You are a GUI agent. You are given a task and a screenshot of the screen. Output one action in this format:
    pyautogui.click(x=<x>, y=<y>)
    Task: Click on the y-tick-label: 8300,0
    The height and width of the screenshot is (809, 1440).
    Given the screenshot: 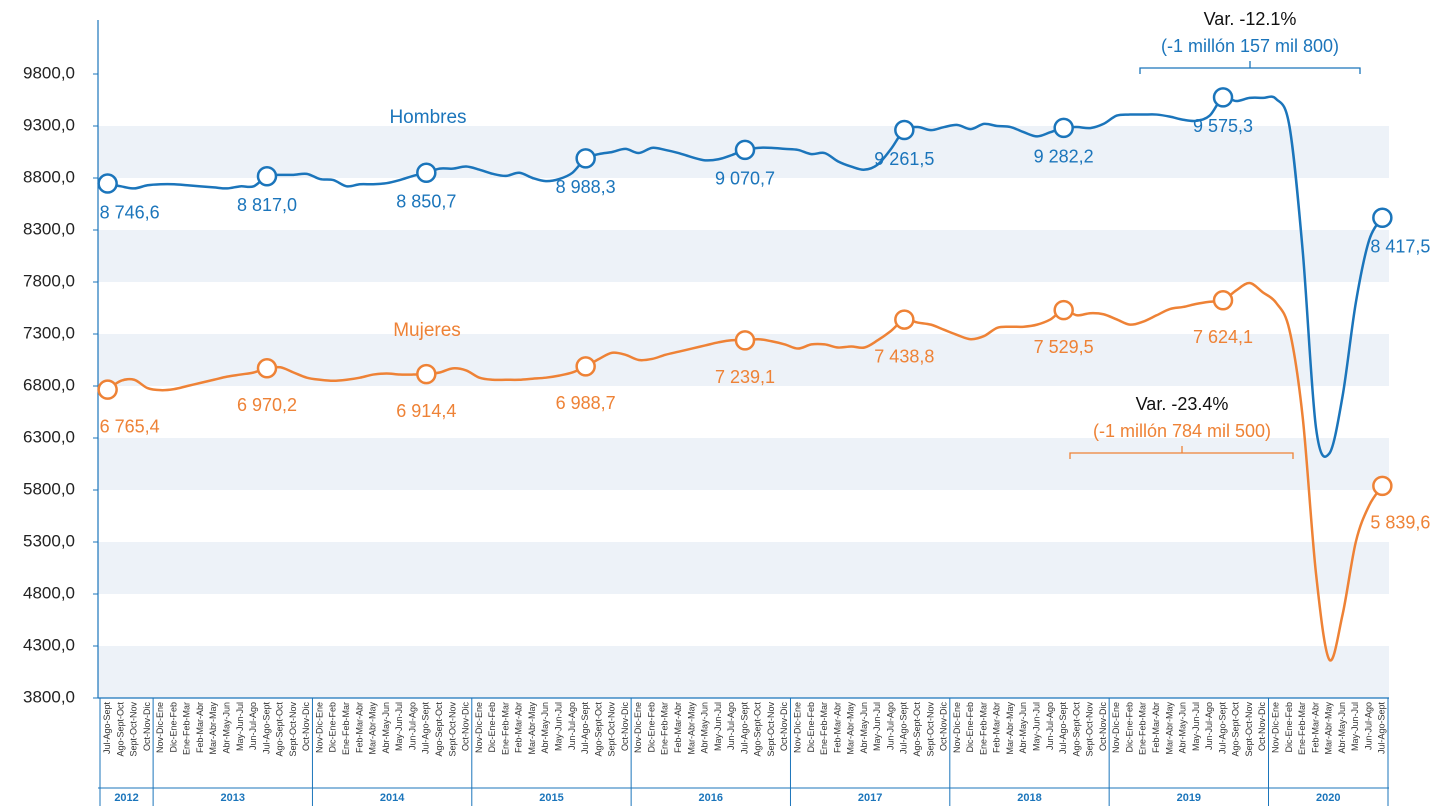 What is the action you would take?
    pyautogui.click(x=49, y=228)
    